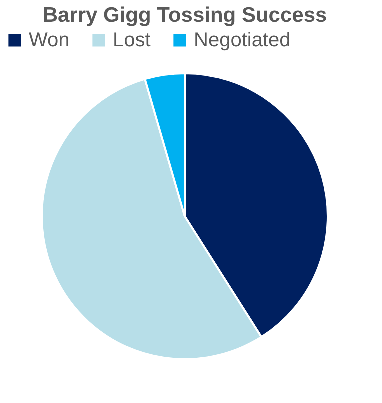  Describe the element at coordinates (242, 40) in the screenshot. I see `legend-label: Negotiated` at that location.